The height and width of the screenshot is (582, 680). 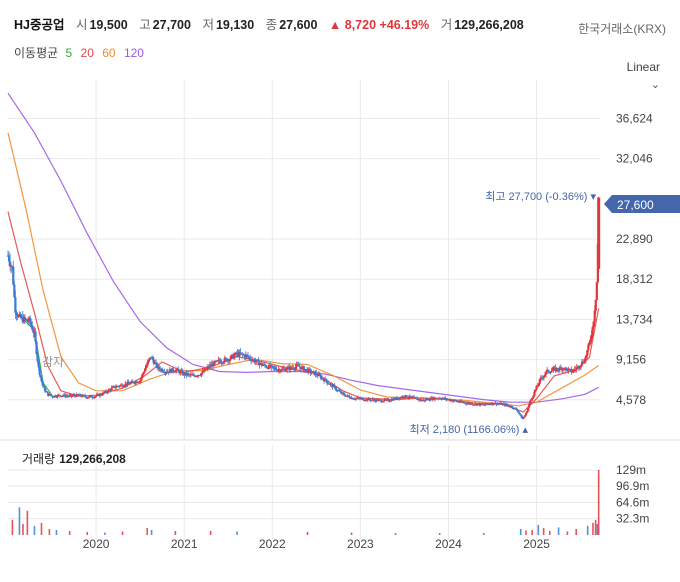 I want to click on volume-tick-label: 32.3m, so click(x=632, y=519).